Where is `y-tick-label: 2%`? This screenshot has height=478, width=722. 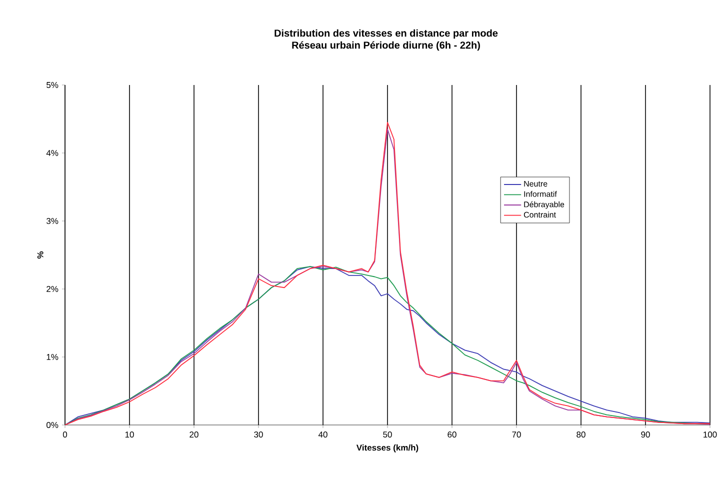
y-tick-label: 2% is located at coordinates (52, 289).